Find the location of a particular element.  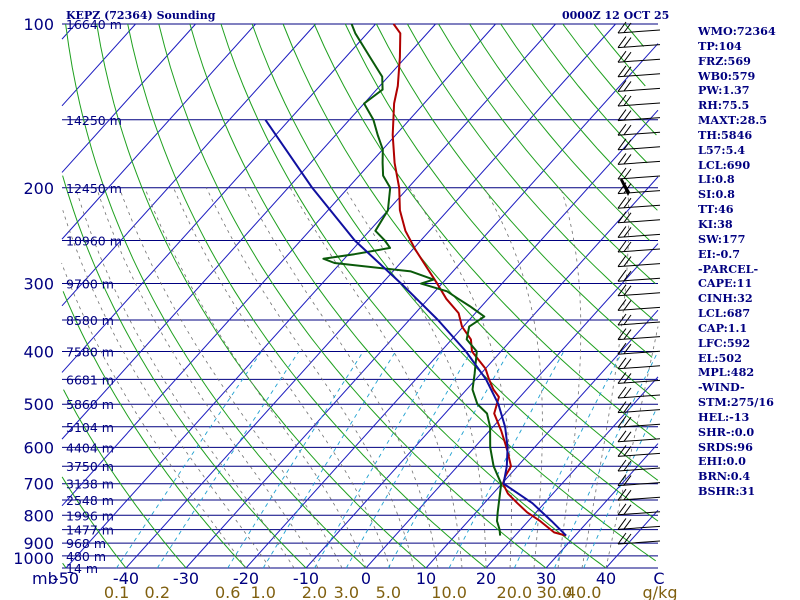

pressure-tick-label: 400 is located at coordinates (38, 352).